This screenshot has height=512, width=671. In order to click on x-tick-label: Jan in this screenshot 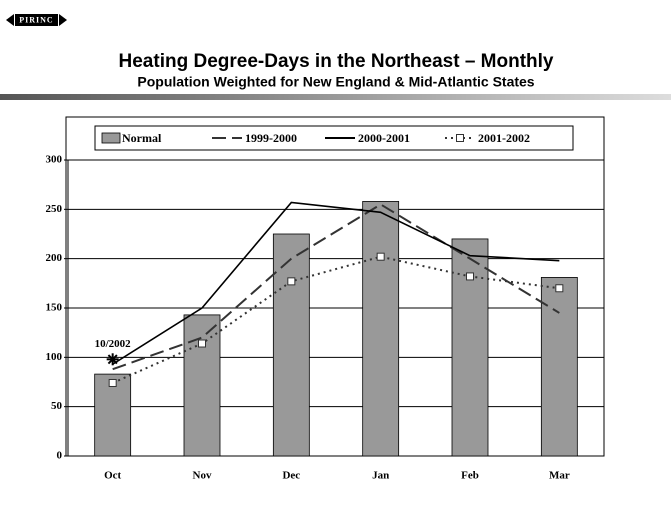, I will do `click(380, 476)`.